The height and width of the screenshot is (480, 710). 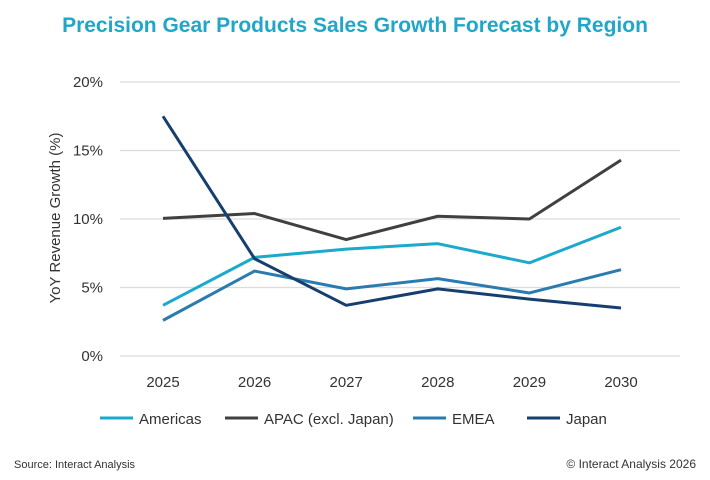 I want to click on x-tick-label: 2029, so click(x=529, y=382).